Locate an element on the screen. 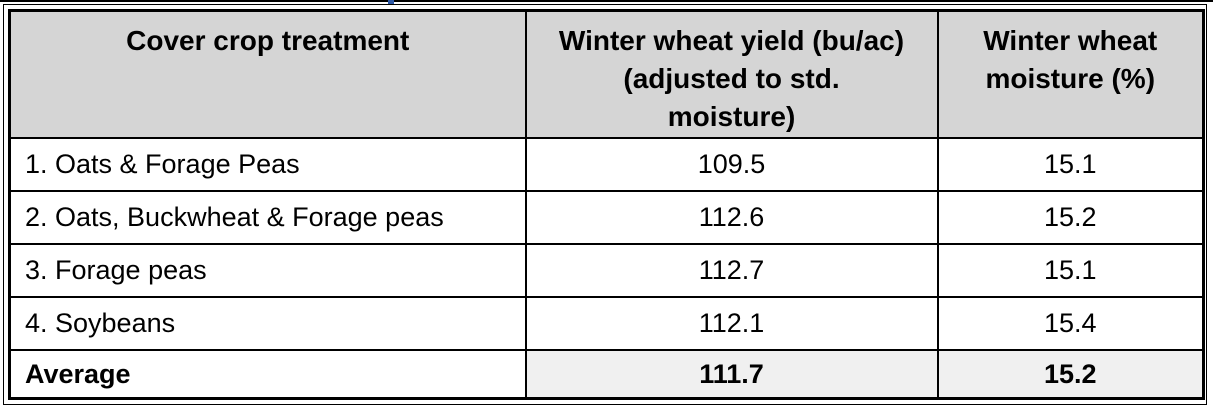 The height and width of the screenshot is (411, 1213). header-yield-line2: (adjusted to std. is located at coordinates (731, 78).